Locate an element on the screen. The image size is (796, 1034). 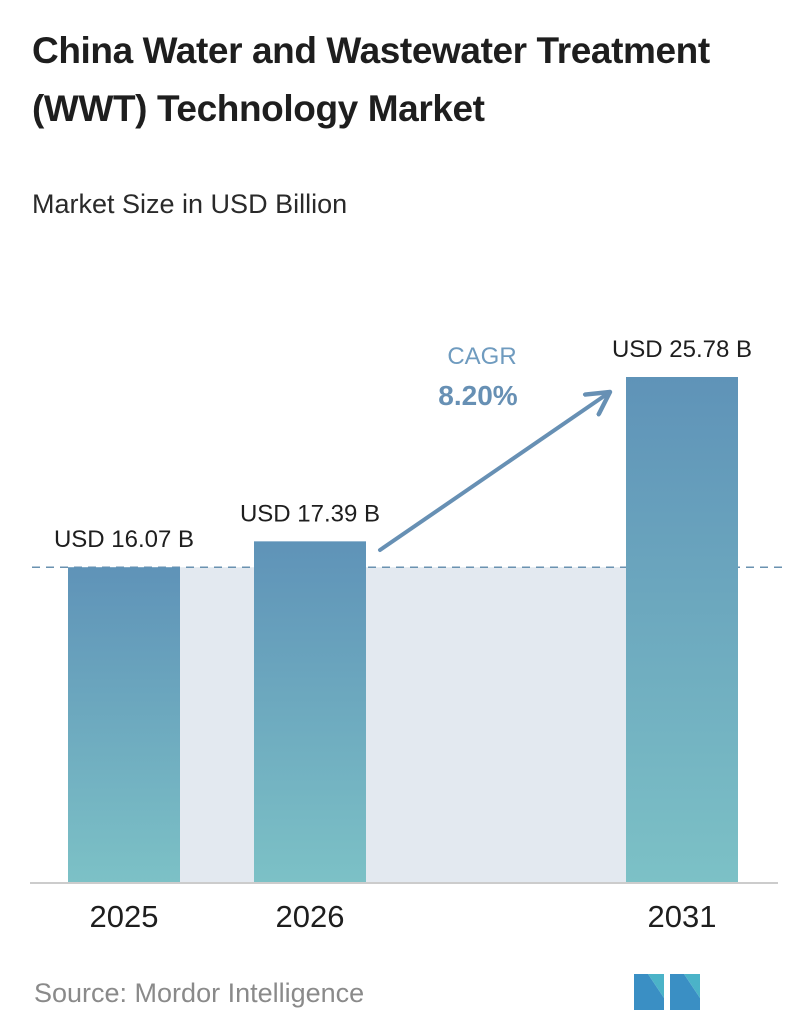
mordor-intelligence-logo-icon is located at coordinates (667, 992).